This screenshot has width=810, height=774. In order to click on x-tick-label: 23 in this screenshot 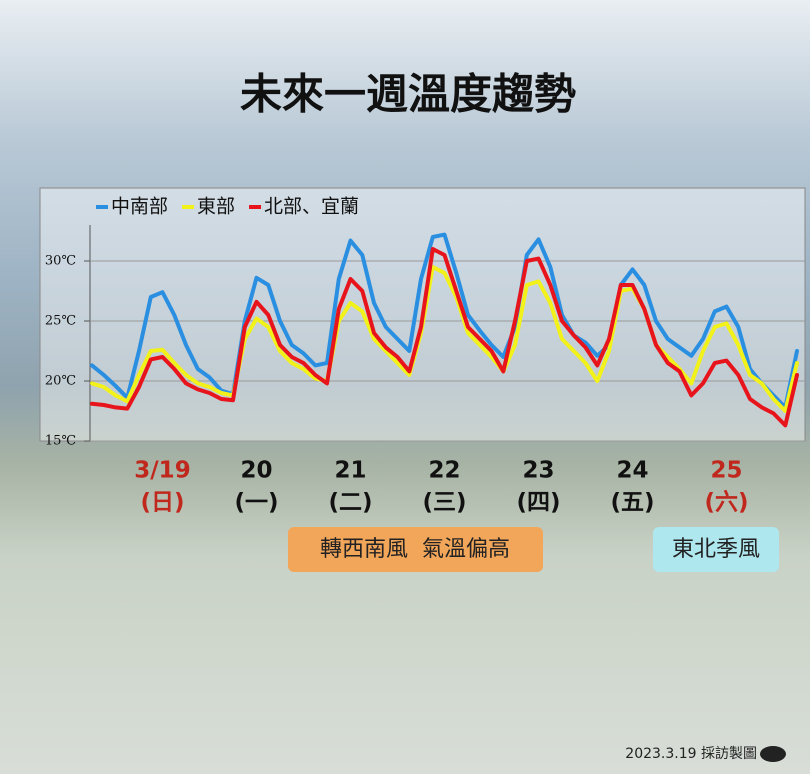, I will do `click(538, 471)`.